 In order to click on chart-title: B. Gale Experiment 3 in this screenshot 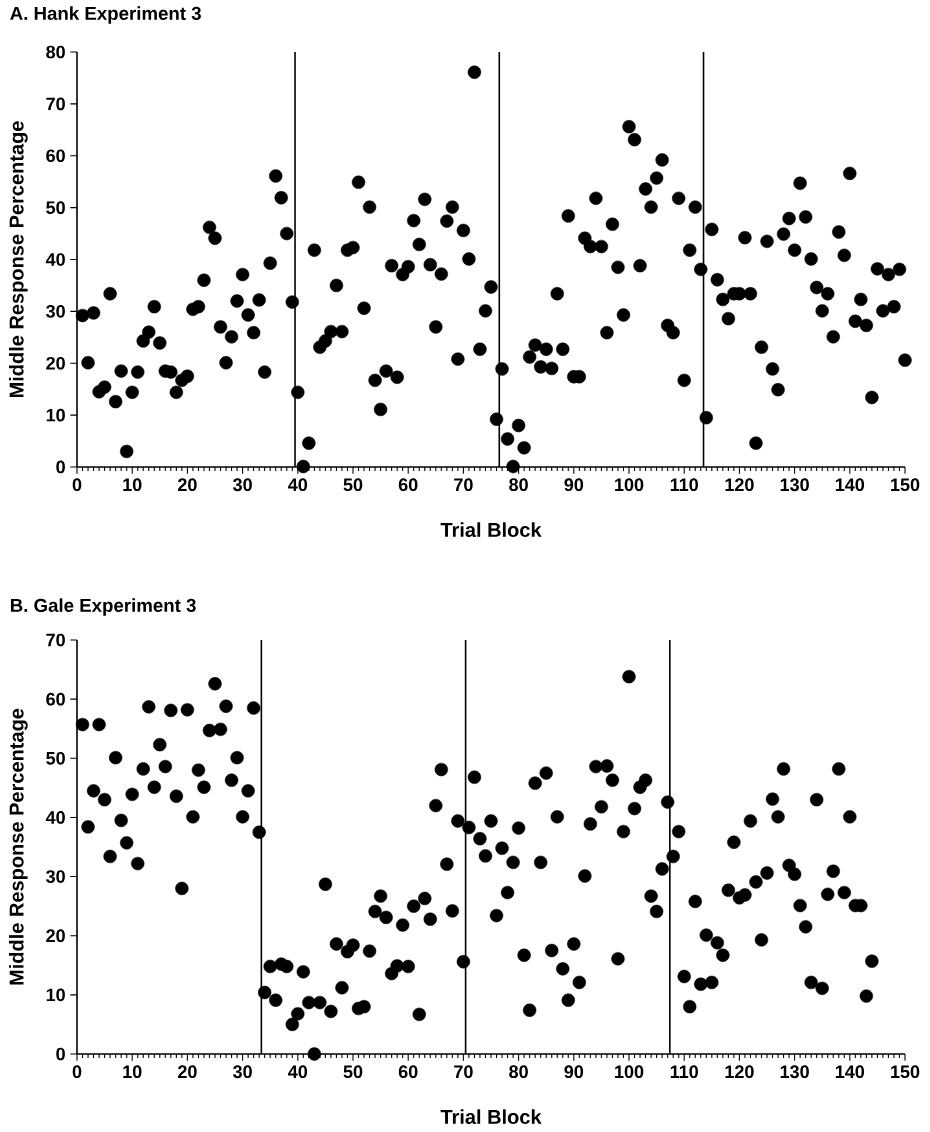, I will do `click(103, 607)`.